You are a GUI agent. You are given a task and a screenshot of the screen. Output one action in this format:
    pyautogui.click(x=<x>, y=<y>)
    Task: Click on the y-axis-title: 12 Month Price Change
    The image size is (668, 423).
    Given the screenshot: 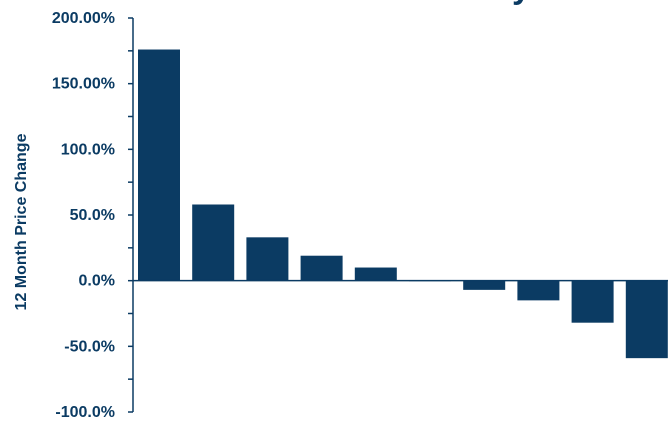 What is the action you would take?
    pyautogui.click(x=21, y=221)
    